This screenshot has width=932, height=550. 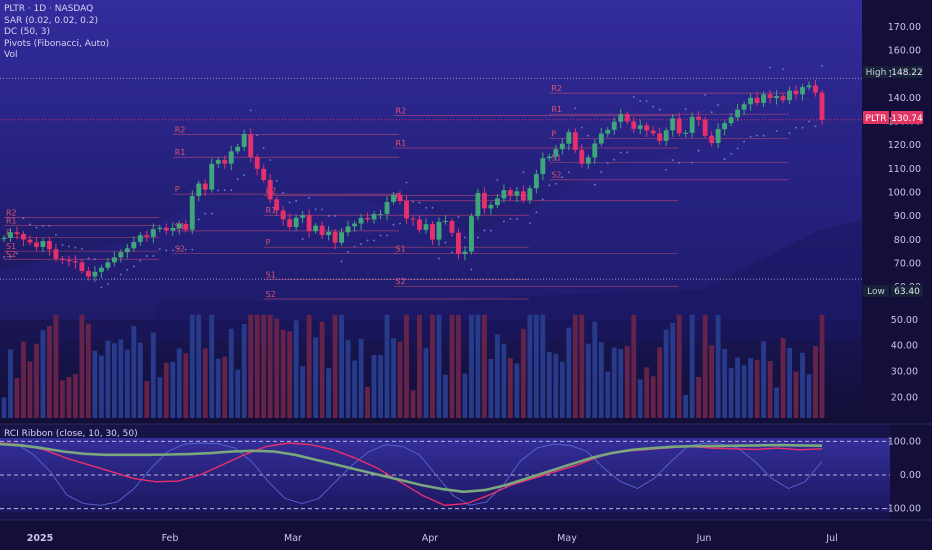 I want to click on rci-legend: RCI Ribbon (close, 10, 30, 50), so click(x=71, y=434).